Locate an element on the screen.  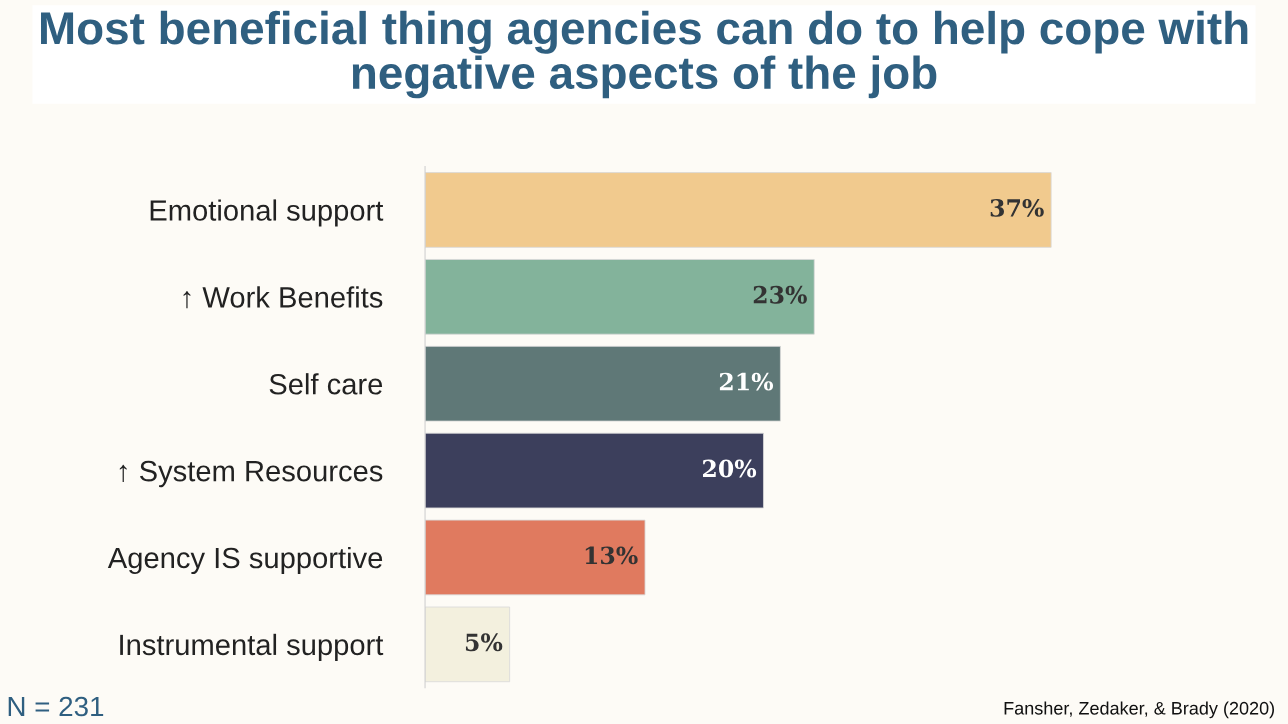
y-tick-label: Instrumental support is located at coordinates (252, 647).